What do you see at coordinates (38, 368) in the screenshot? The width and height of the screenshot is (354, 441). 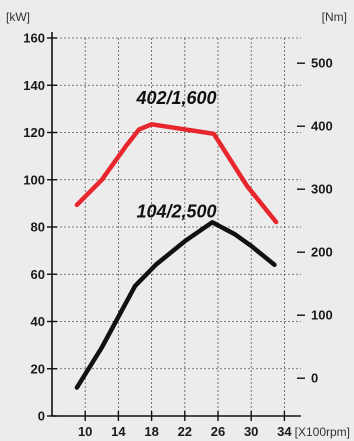 I see `left-tick-label: 20` at bounding box center [38, 368].